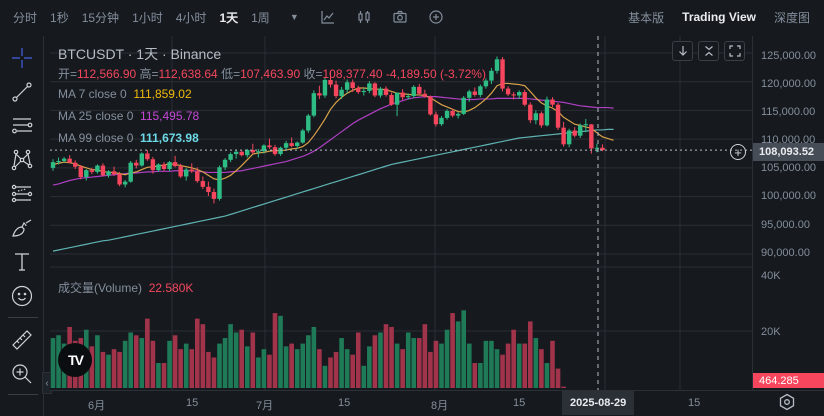  Describe the element at coordinates (364, 17) in the screenshot. I see `candlestick-icon` at that location.